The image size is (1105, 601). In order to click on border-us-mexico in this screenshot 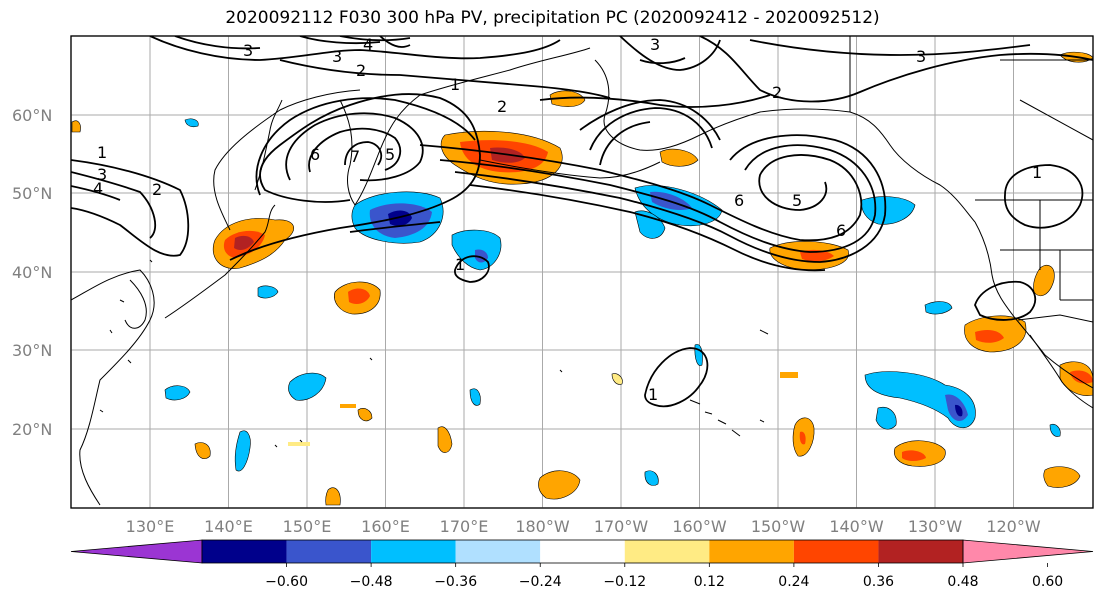, I will do `click(1055, 318)`.